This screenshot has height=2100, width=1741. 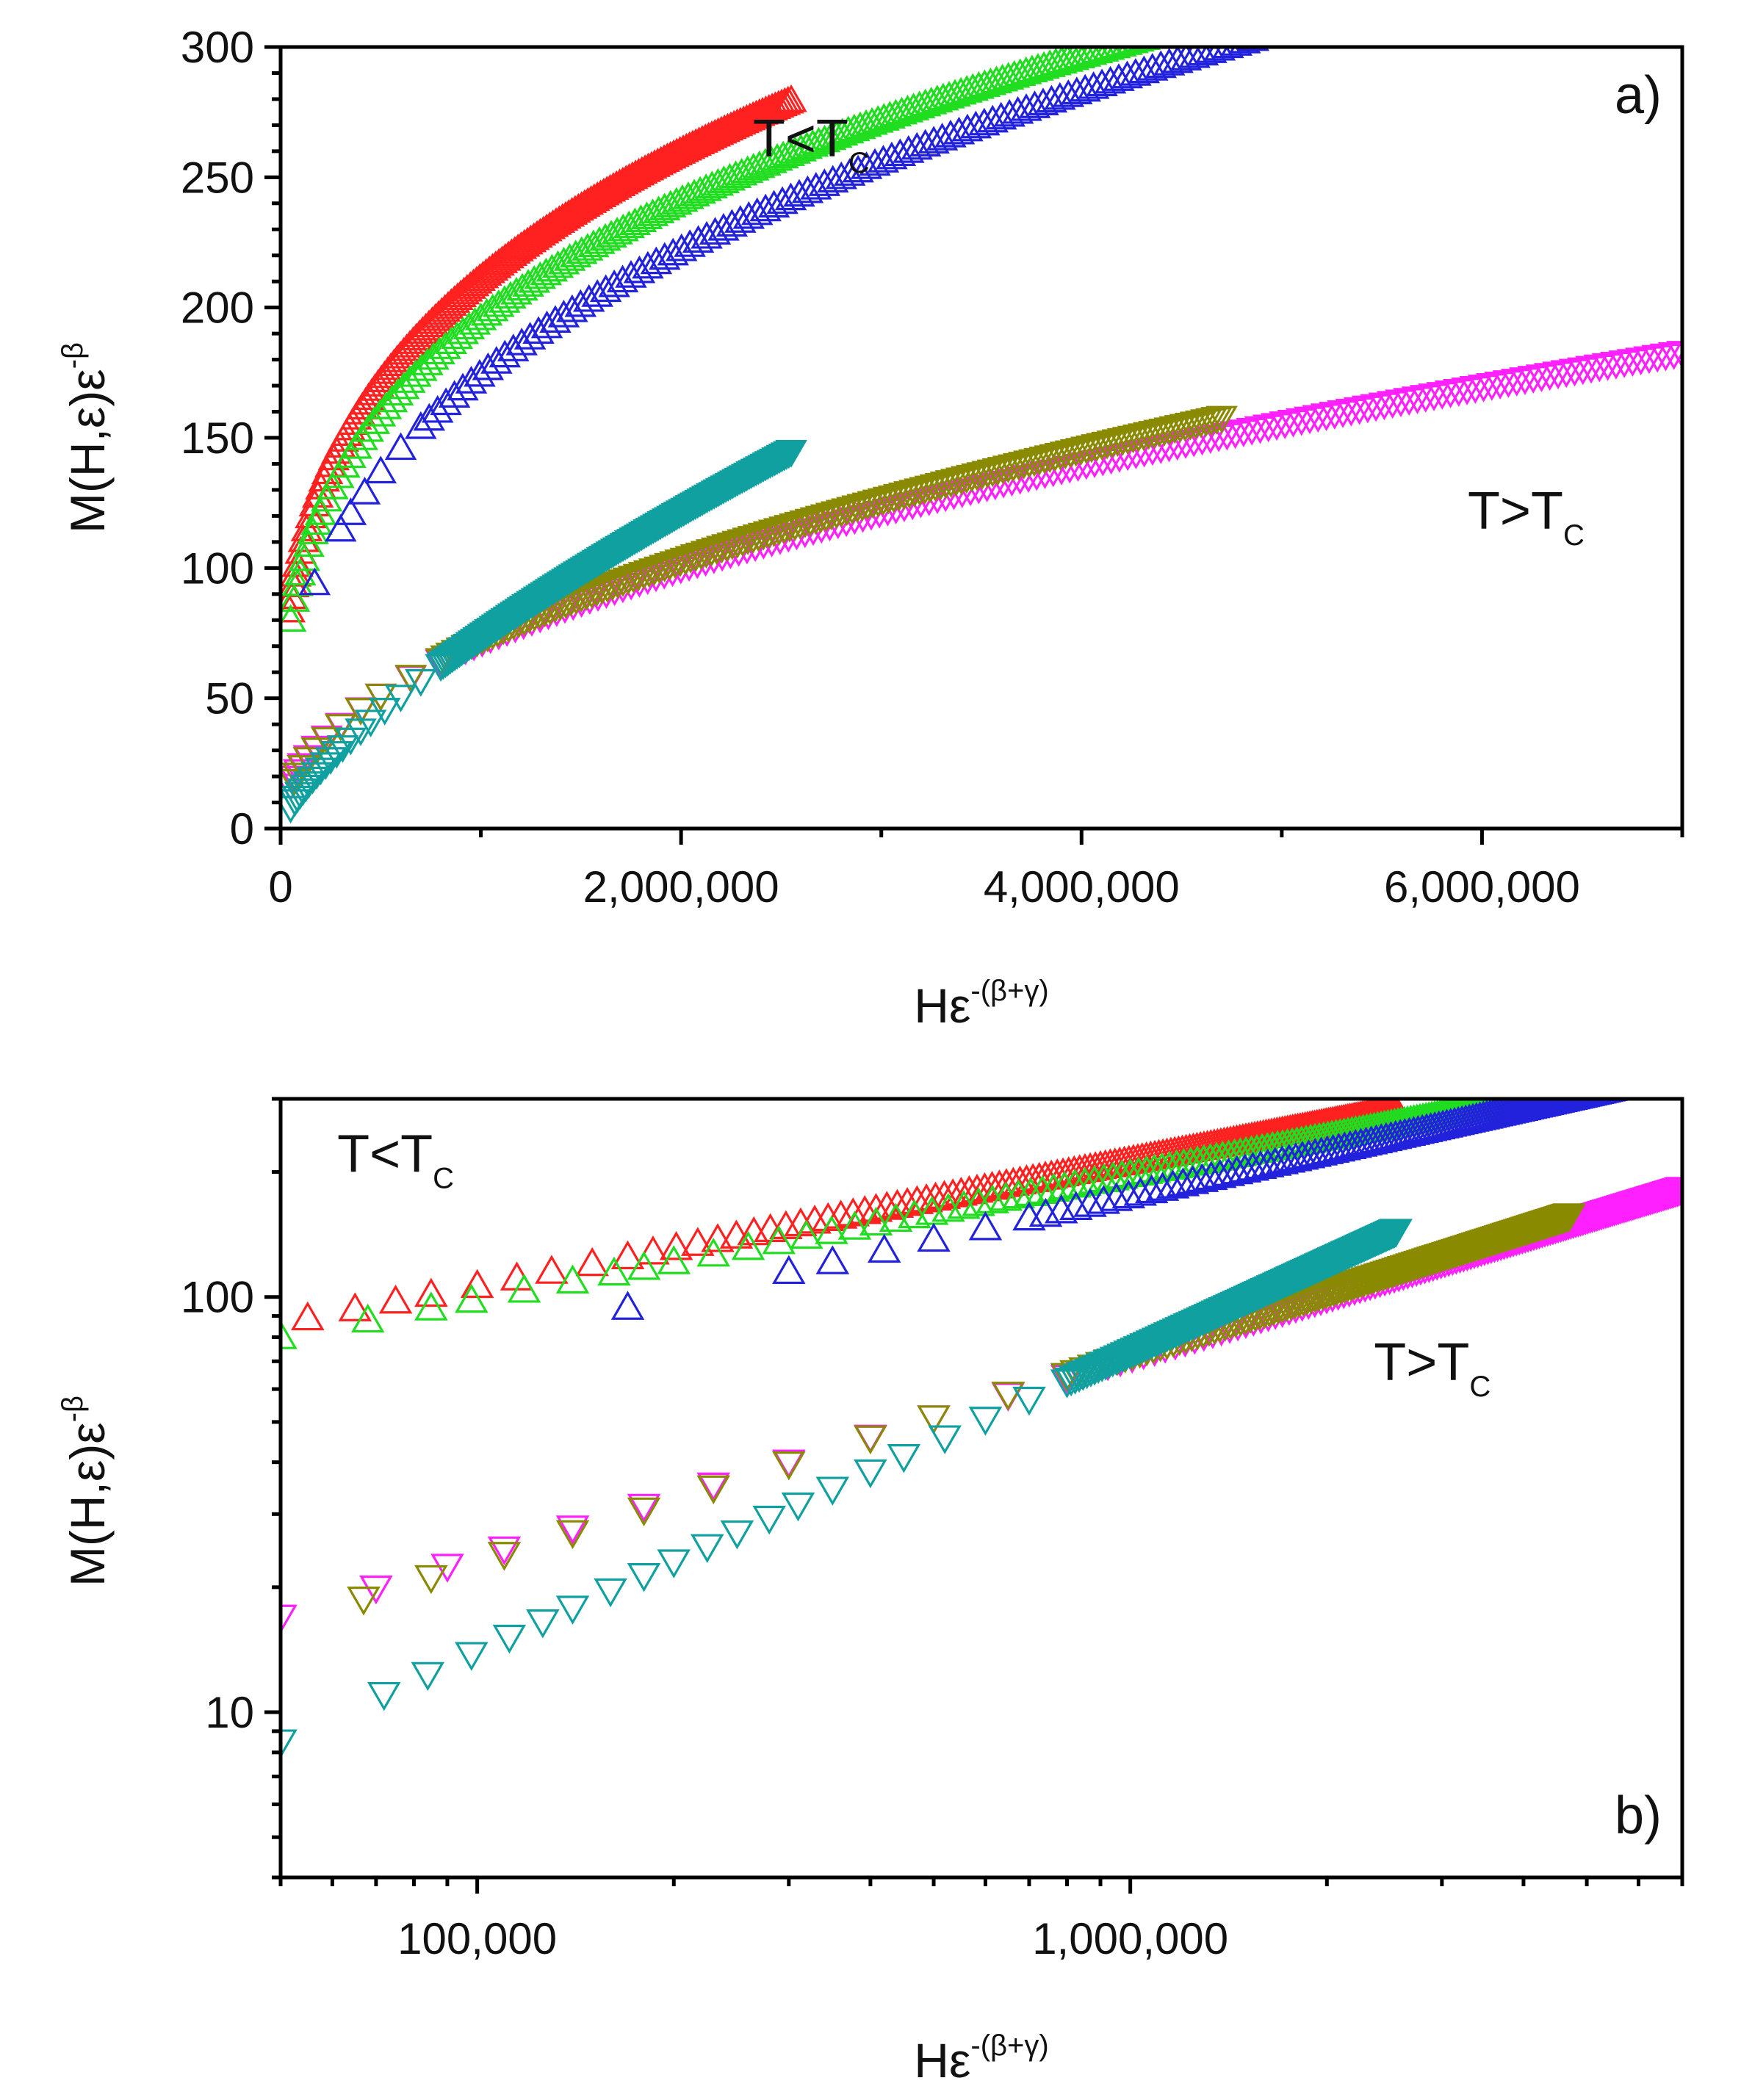 What do you see at coordinates (1082, 887) in the screenshot?
I see `panel-a-x-tick-label: 4,000,000` at bounding box center [1082, 887].